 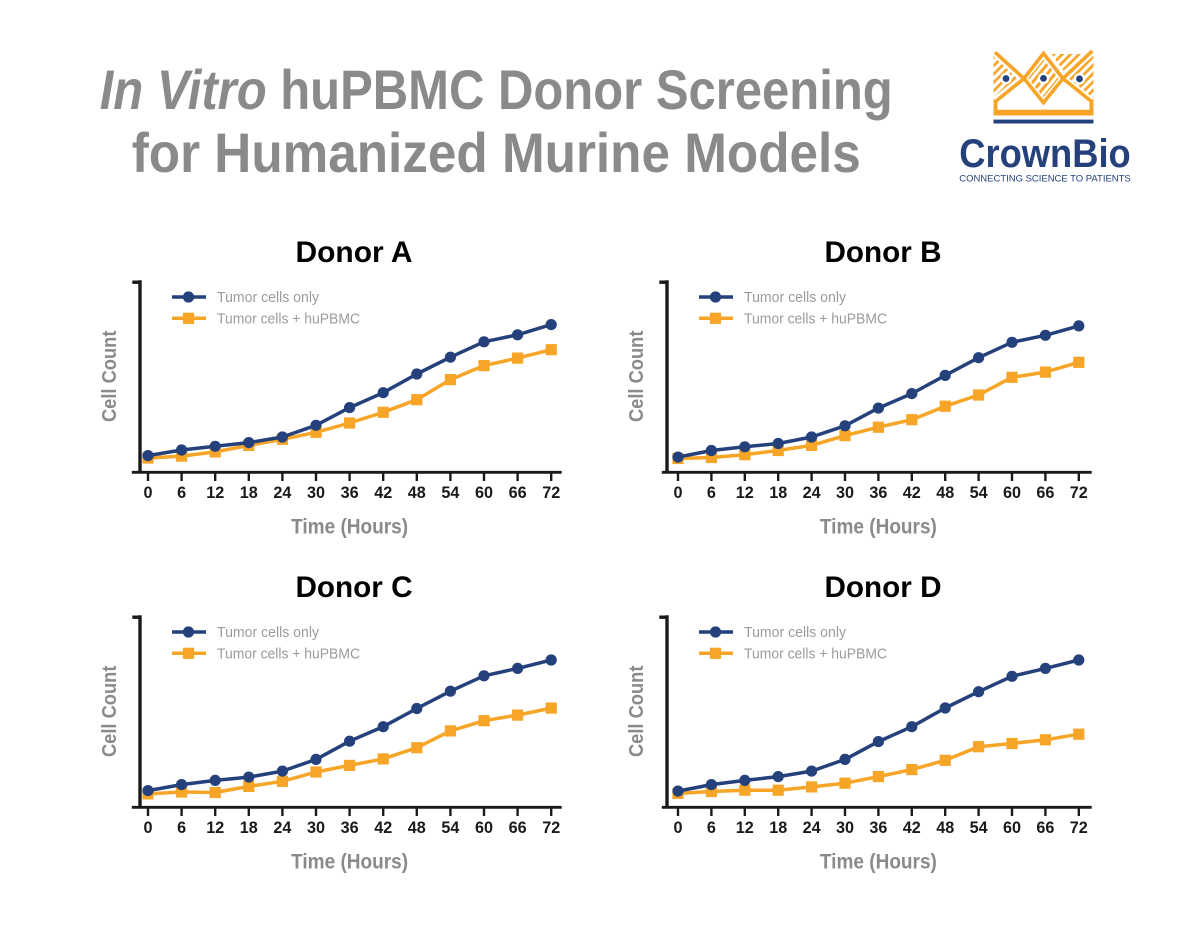 What do you see at coordinates (354, 252) in the screenshot?
I see `svg-text: Donor A` at bounding box center [354, 252].